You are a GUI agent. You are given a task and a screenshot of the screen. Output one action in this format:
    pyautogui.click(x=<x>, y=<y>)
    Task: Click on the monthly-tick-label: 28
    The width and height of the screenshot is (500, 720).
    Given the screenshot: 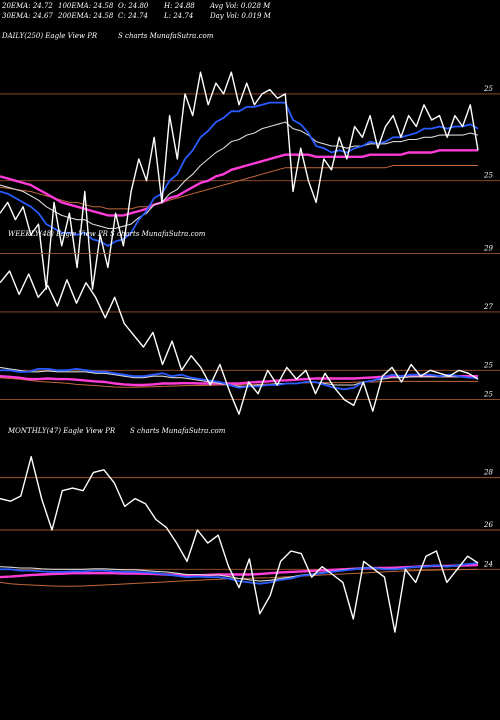 What is the action you would take?
    pyautogui.click(x=488, y=473)
    